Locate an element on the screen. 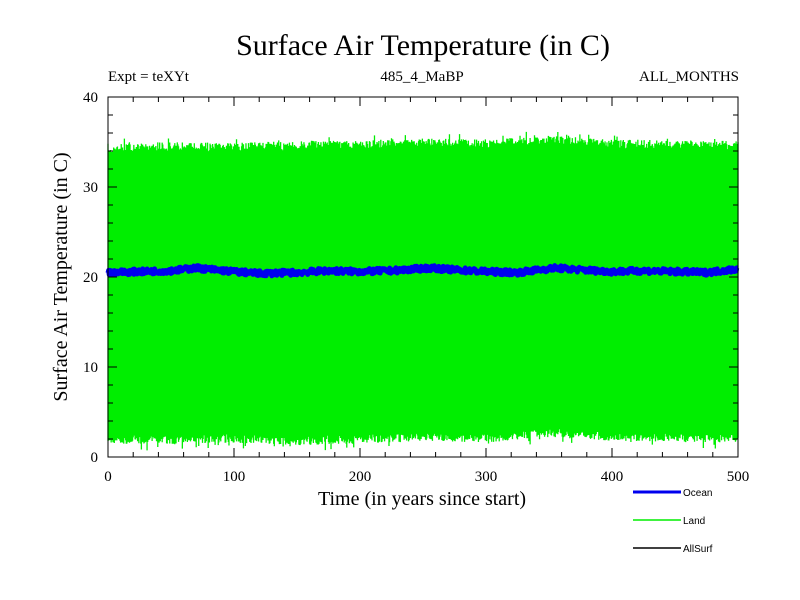 This screenshot has height=600, width=800. x-tick-label: 0 is located at coordinates (108, 477).